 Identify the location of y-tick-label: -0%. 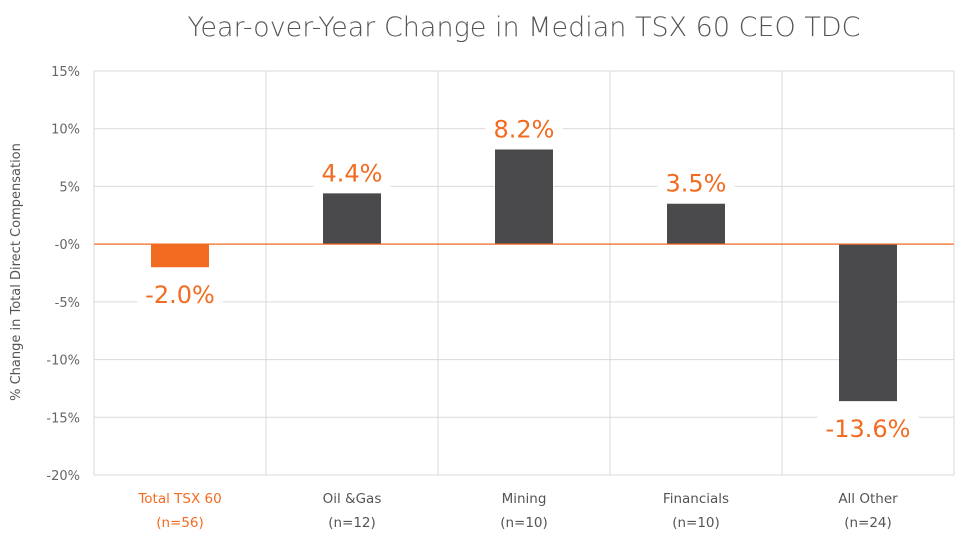
(67, 245).